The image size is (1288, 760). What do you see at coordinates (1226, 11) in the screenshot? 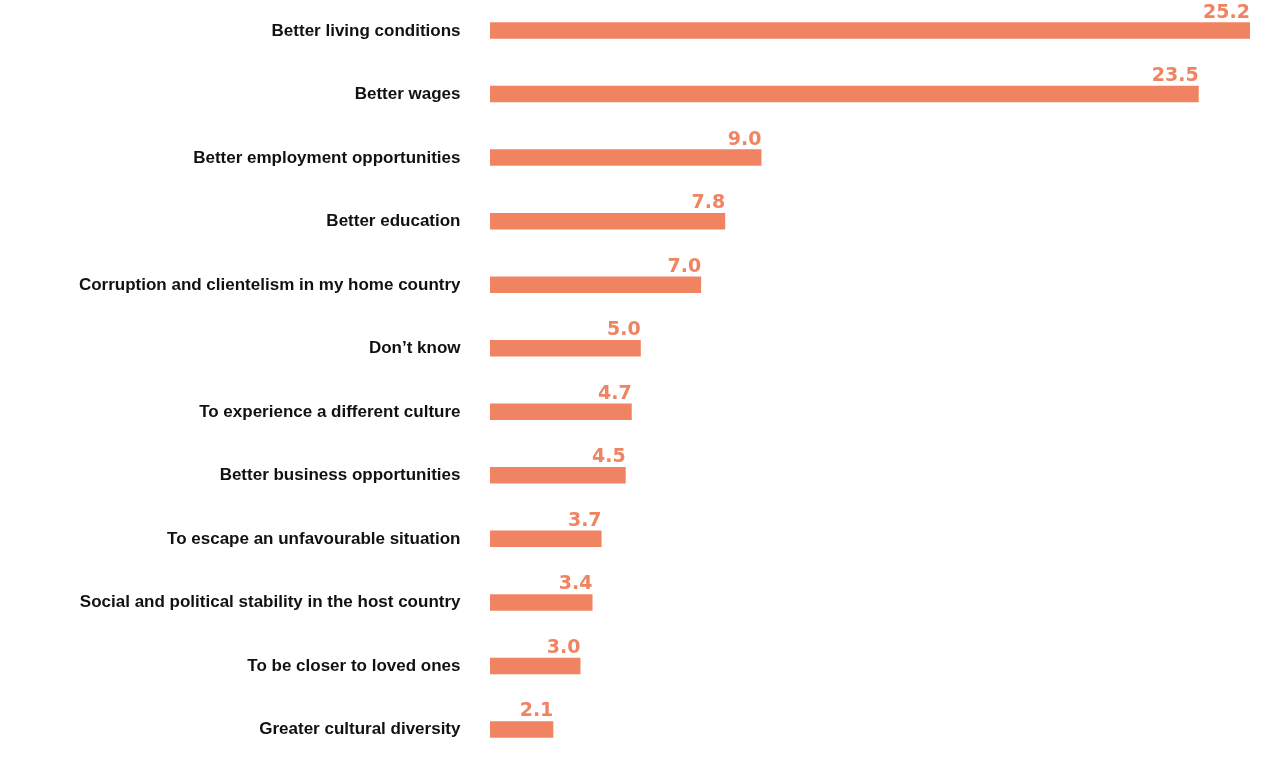
I see `data-label: 25.2` at bounding box center [1226, 11].